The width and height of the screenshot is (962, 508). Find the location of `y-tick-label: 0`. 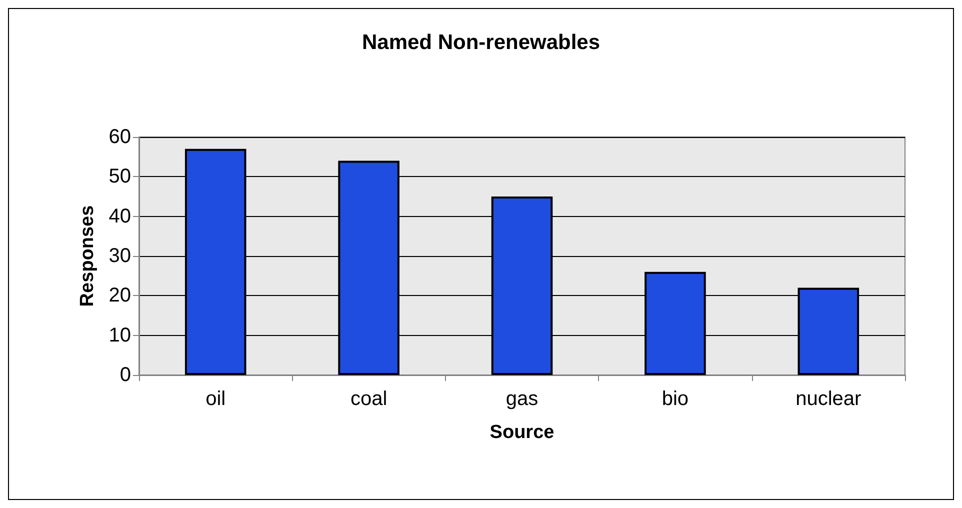

y-tick-label: 0 is located at coordinates (125, 375).